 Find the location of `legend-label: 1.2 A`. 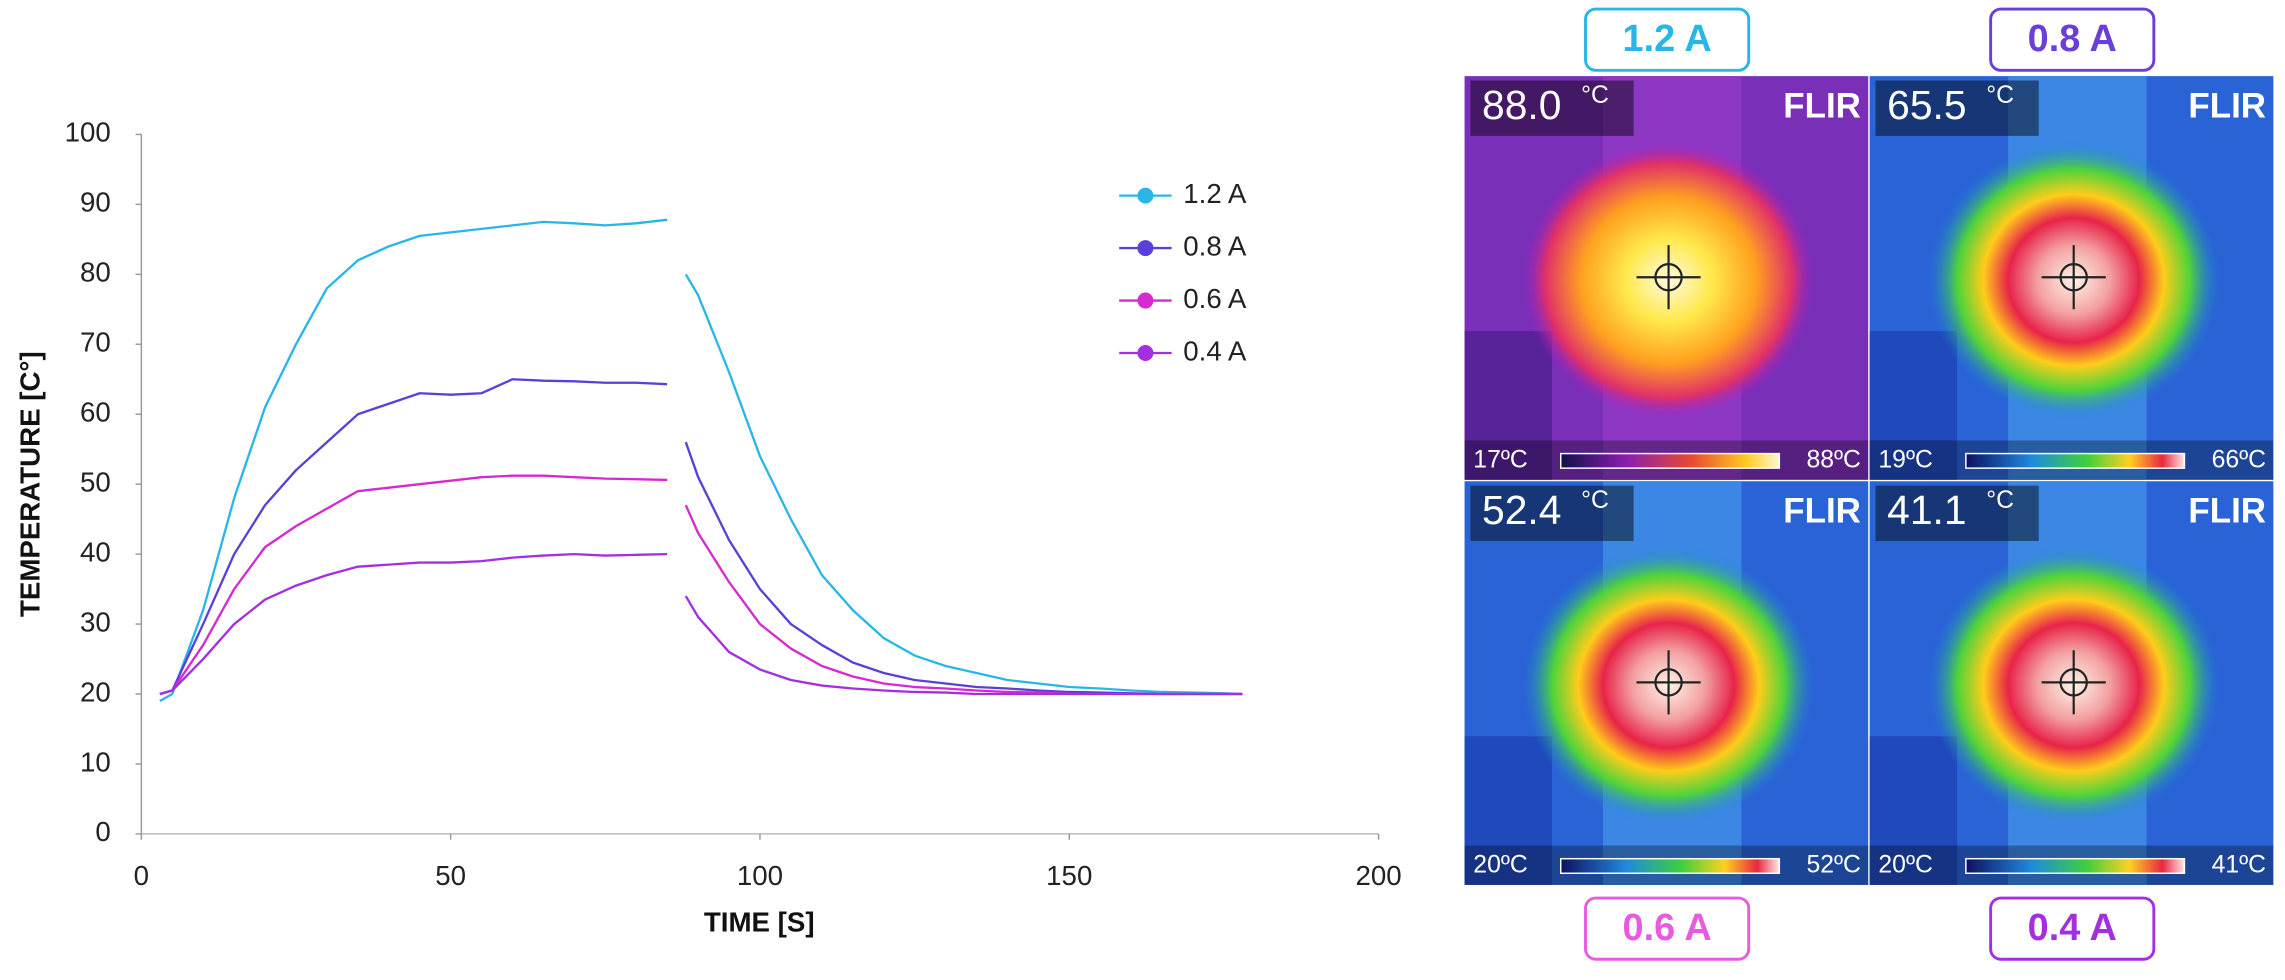

legend-label: 1.2 A is located at coordinates (1215, 193).